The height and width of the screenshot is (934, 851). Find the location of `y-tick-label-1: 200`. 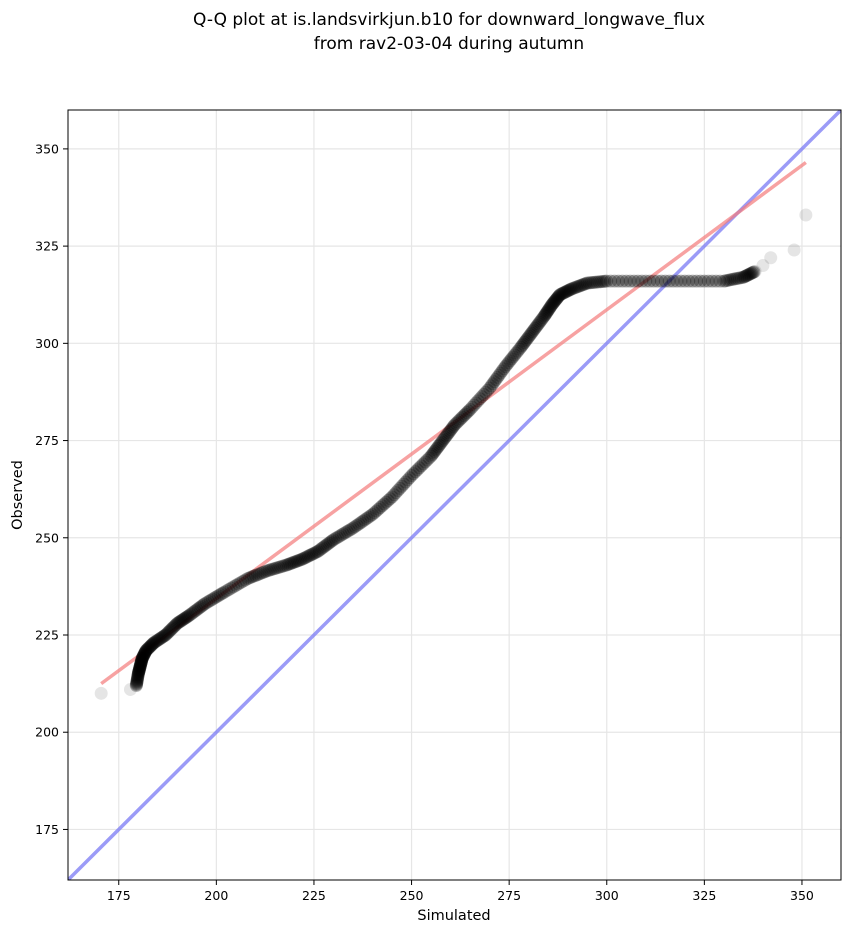

y-tick-label-1: 200 is located at coordinates (47, 732).